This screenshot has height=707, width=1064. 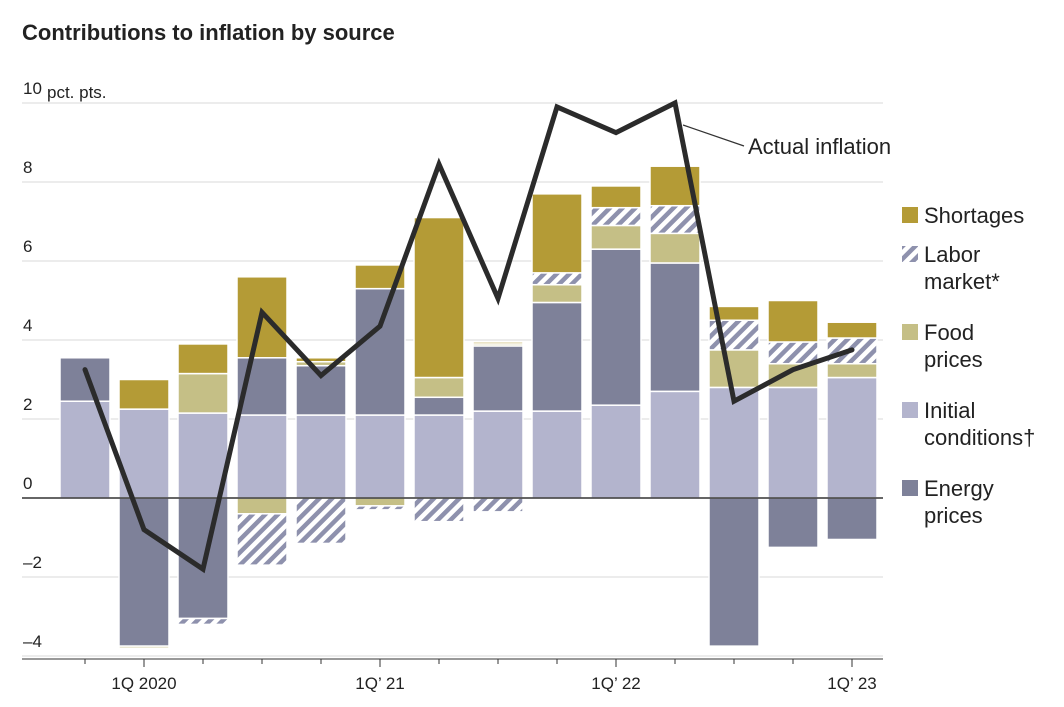 I want to click on y-tick-label: 2, so click(x=27, y=404).